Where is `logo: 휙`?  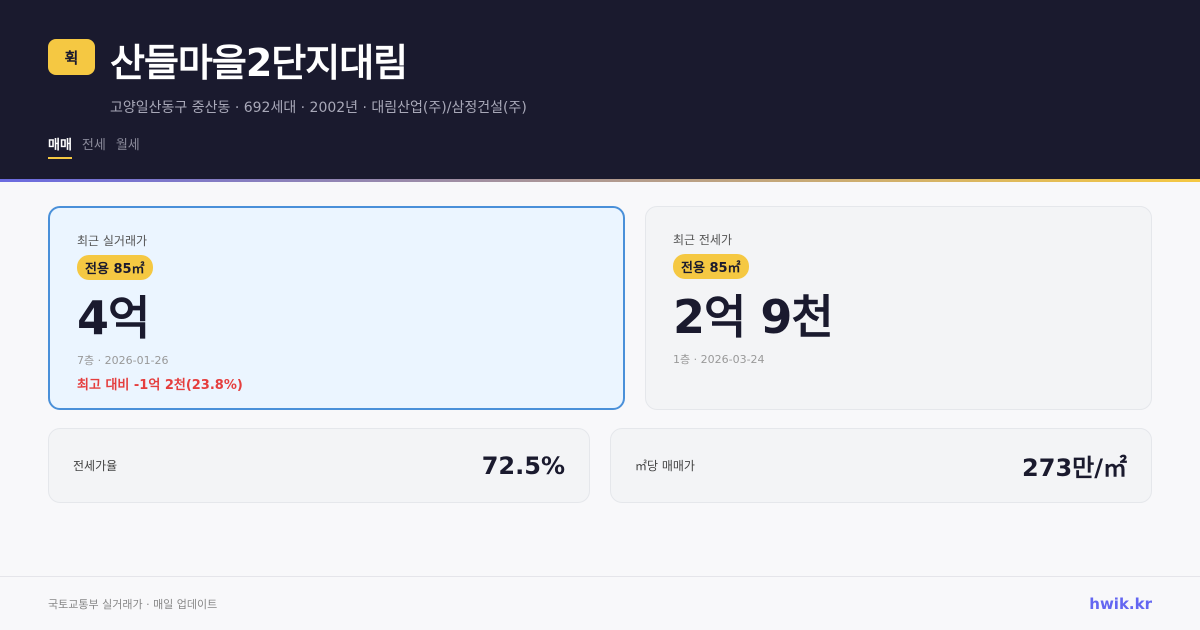 logo: 휙 is located at coordinates (71, 57).